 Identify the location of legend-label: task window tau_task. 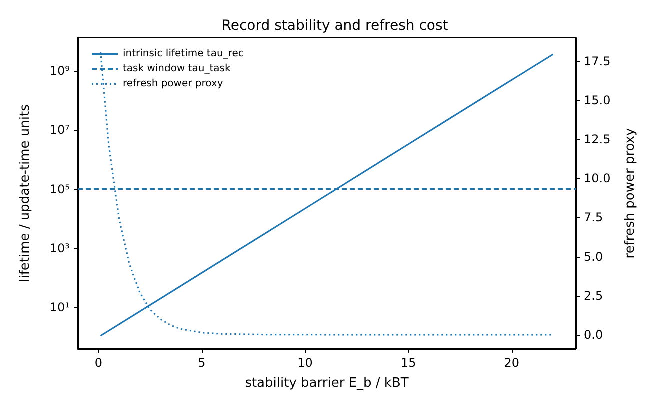
(177, 69).